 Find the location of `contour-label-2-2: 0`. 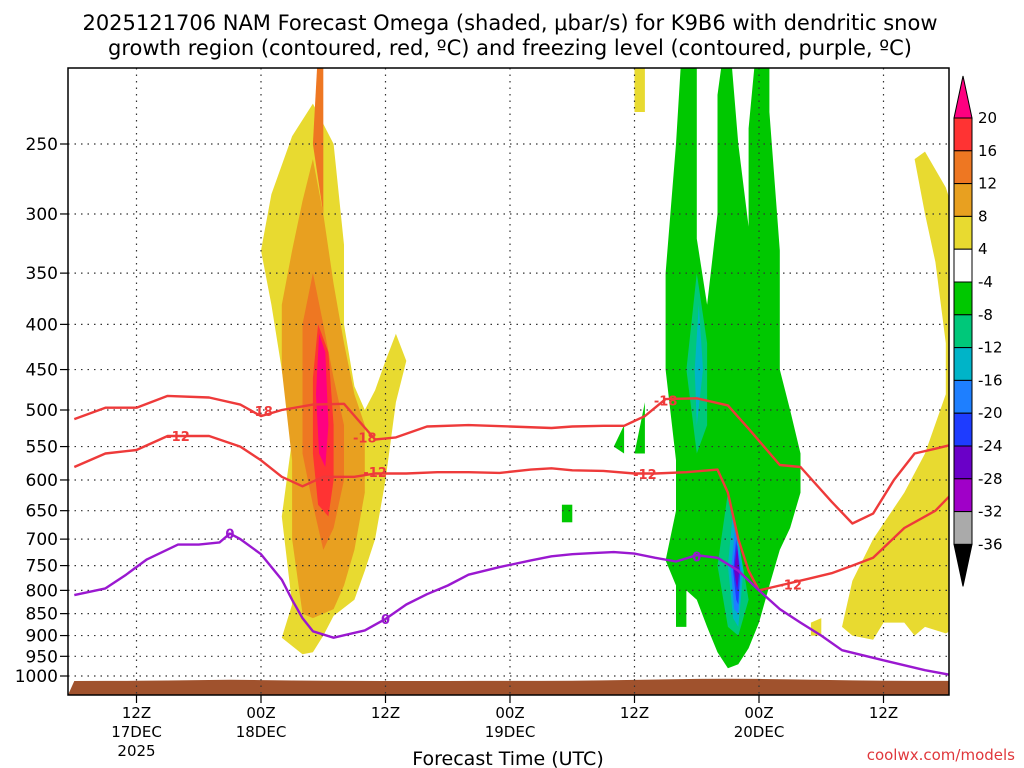

contour-label-2-2: 0 is located at coordinates (696, 557).